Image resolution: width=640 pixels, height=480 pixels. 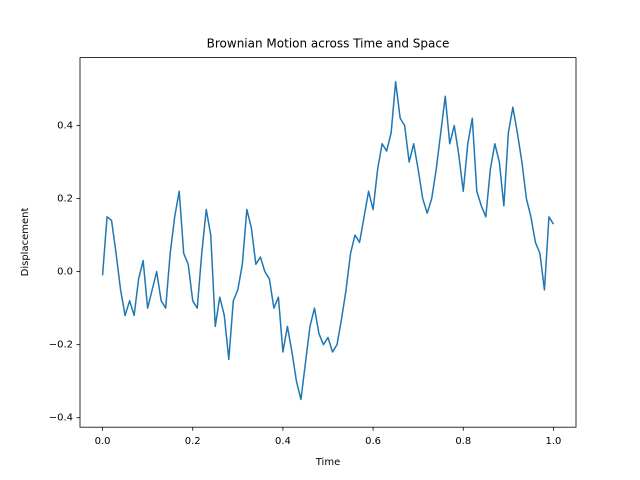 I want to click on x-tick-label: 0.2, so click(x=193, y=441).